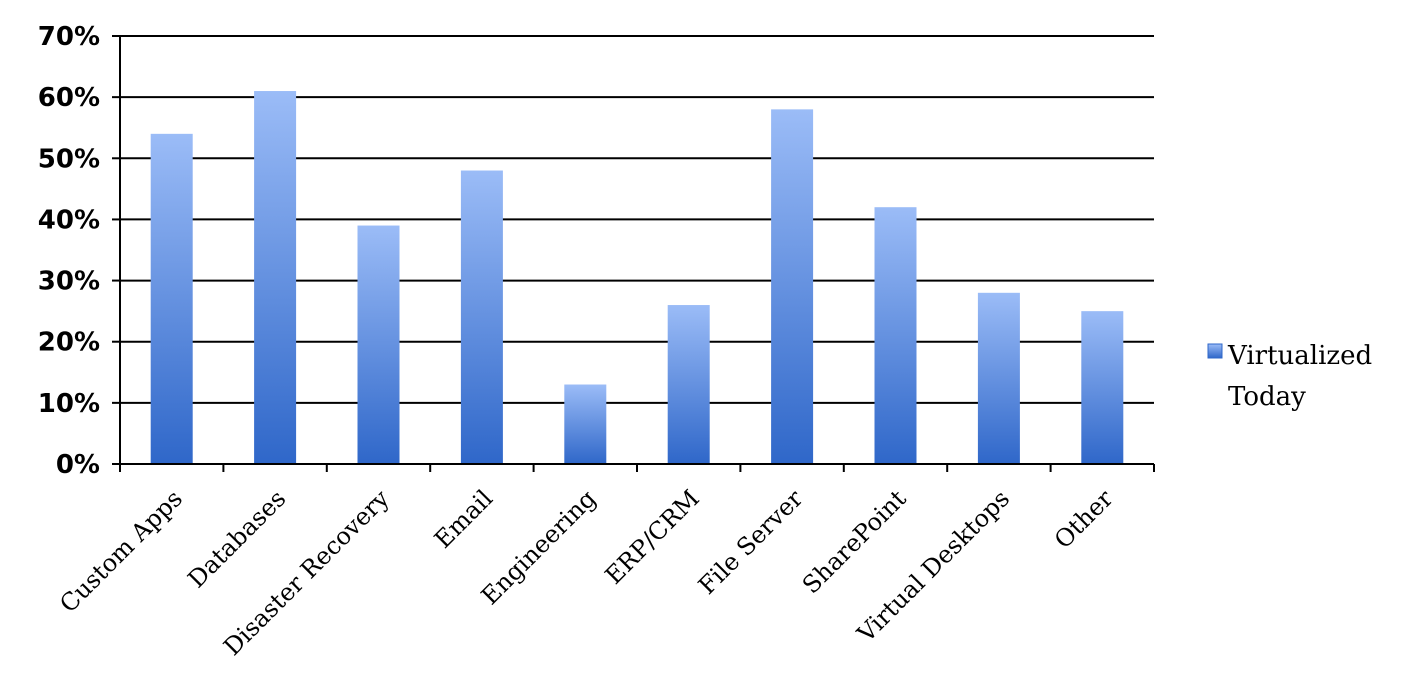  I want to click on y-tick-label: 70%, so click(69, 37).